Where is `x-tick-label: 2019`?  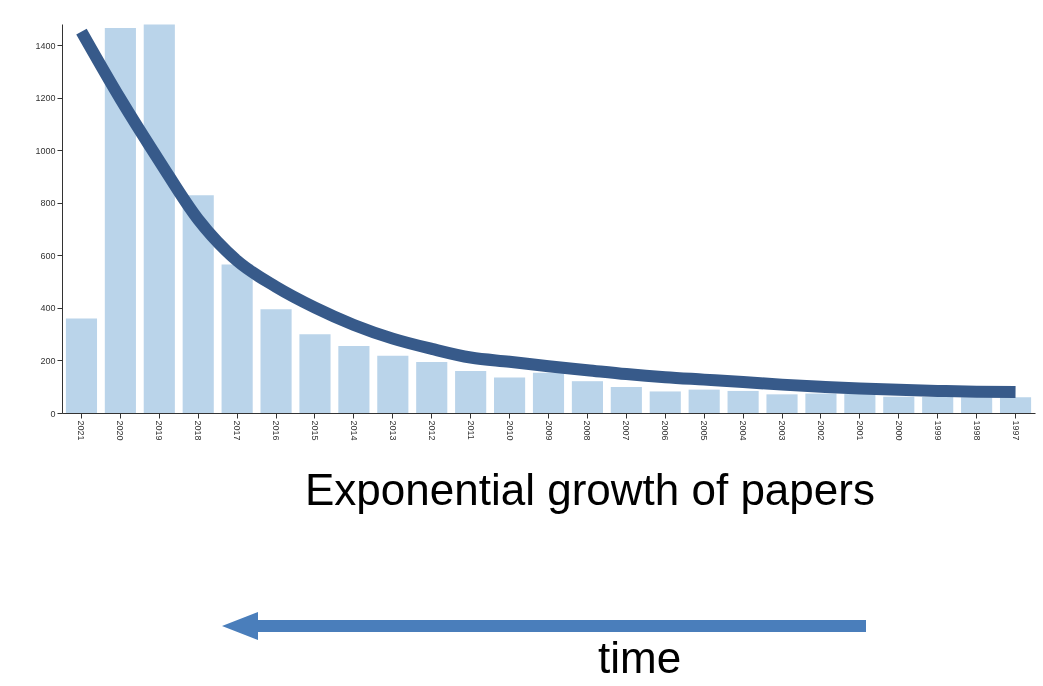
x-tick-label: 2019 is located at coordinates (159, 430).